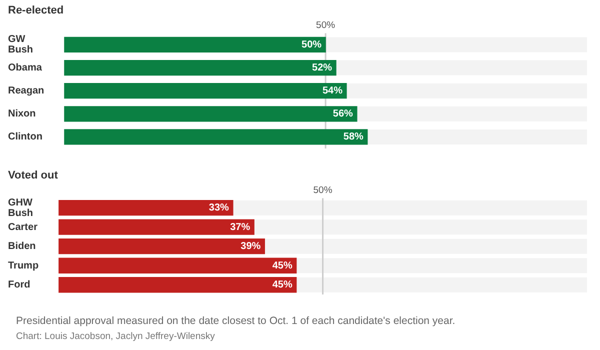 The image size is (600, 350). What do you see at coordinates (219, 208) in the screenshot?
I see `data-label: 33%` at bounding box center [219, 208].